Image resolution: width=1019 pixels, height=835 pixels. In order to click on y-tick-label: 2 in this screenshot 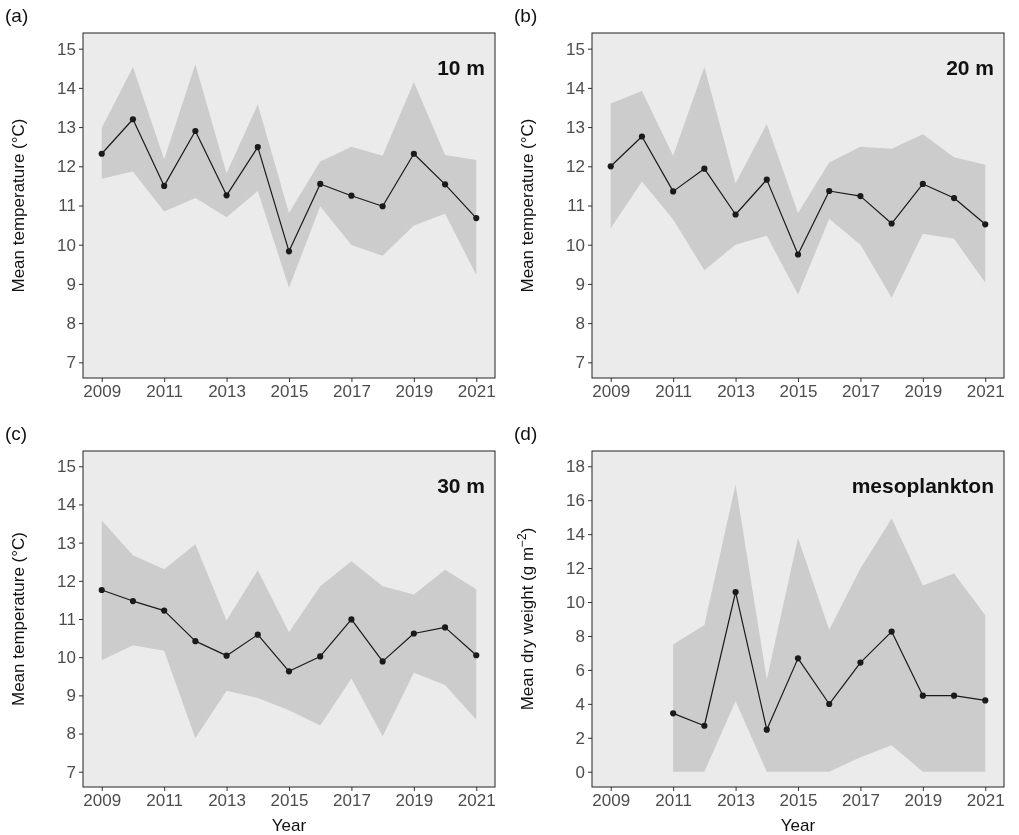, I will do `click(580, 738)`.